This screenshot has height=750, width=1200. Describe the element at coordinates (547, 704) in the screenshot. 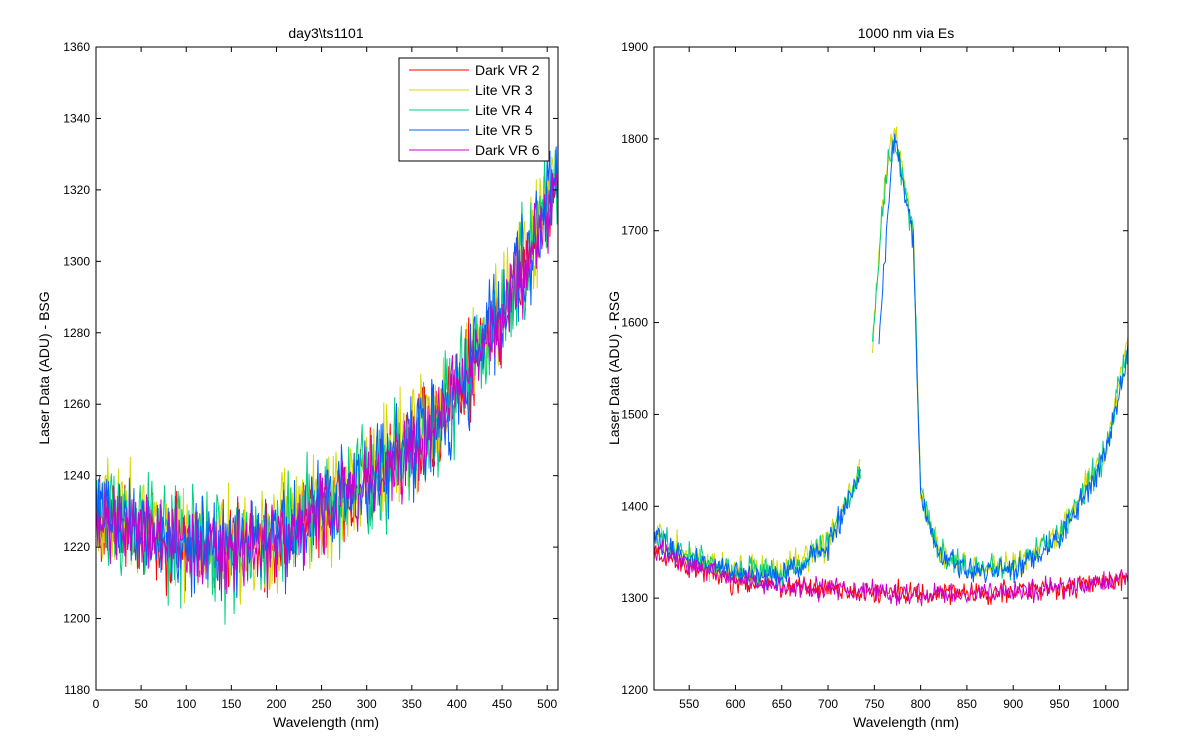

I see `chart-left-x-tick-label: 500` at that location.